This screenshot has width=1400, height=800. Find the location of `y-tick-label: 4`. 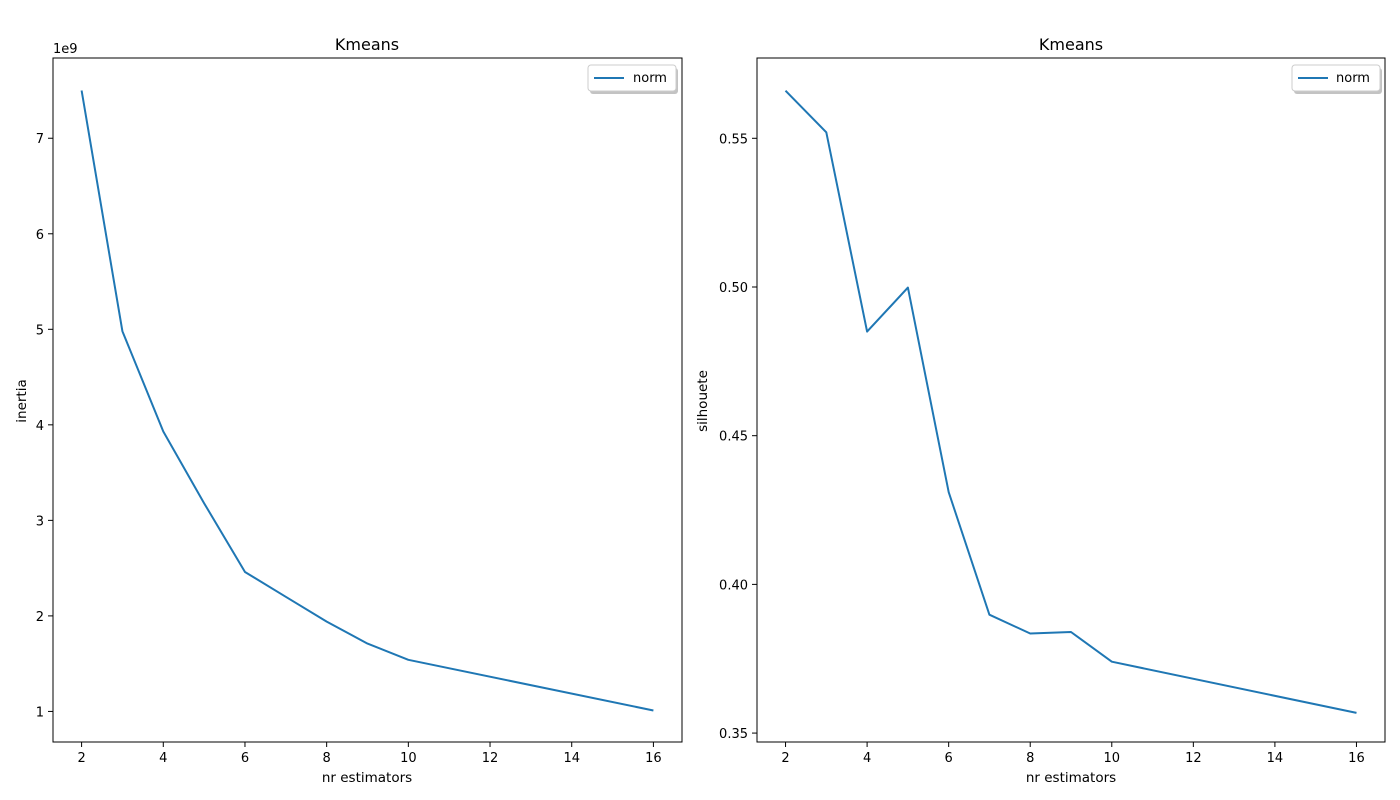

y-tick-label: 4 is located at coordinates (40, 426).